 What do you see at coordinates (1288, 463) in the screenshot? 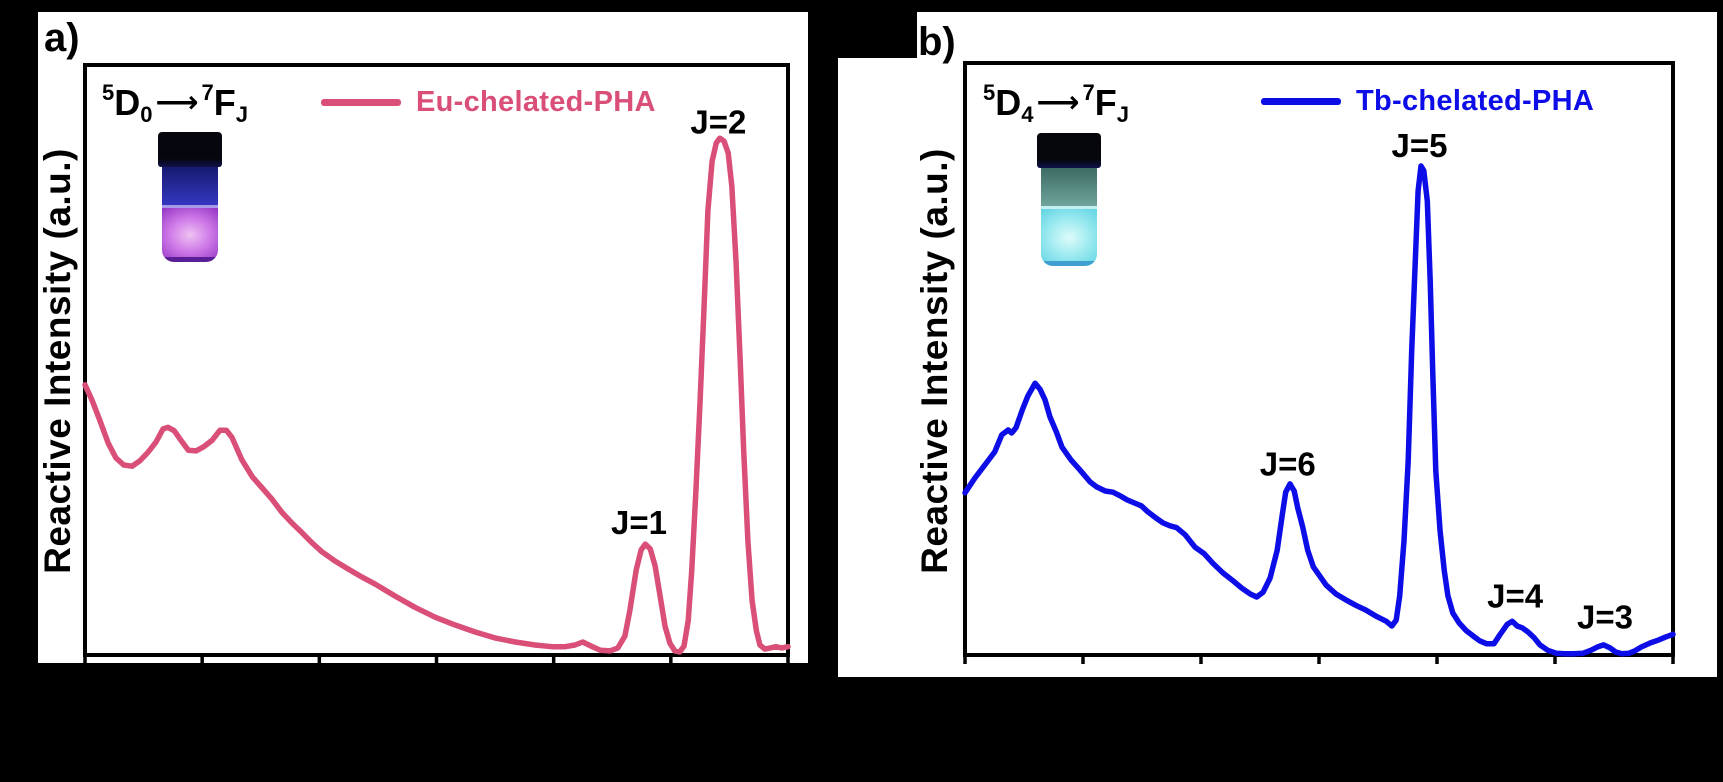
I see `peak-label-J=6: J=6` at bounding box center [1288, 463].